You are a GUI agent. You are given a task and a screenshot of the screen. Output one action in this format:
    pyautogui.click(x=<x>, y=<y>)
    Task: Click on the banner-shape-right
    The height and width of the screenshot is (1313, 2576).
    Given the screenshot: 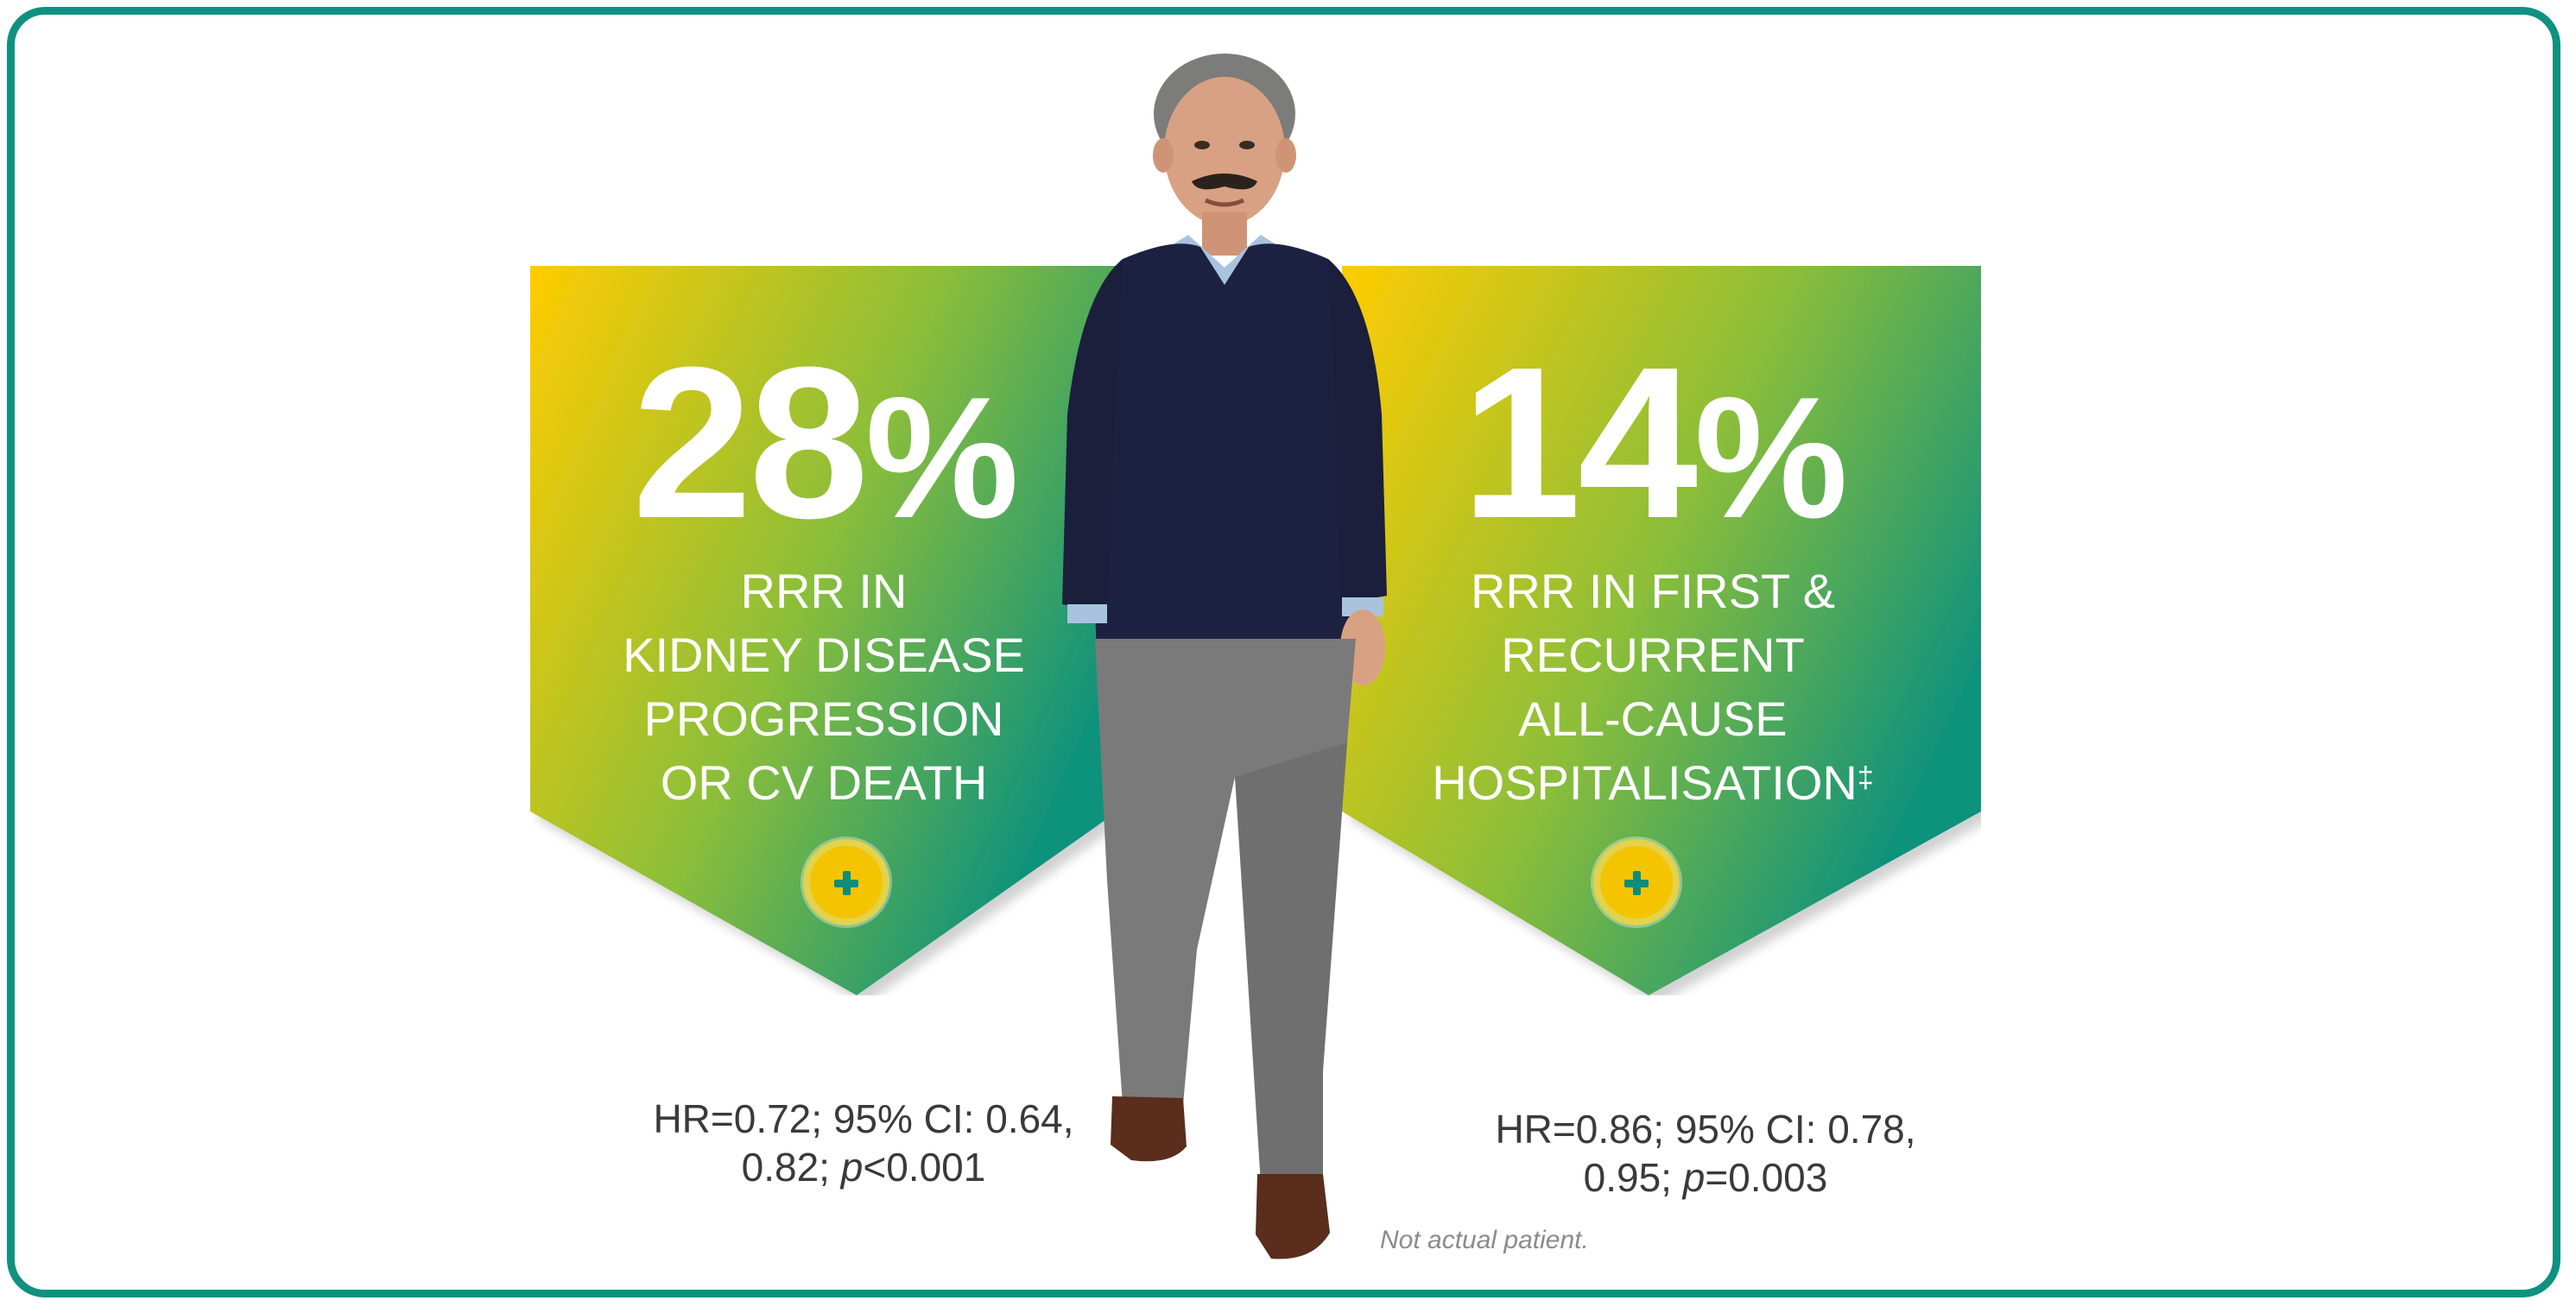 What is the action you would take?
    pyautogui.click(x=1661, y=630)
    